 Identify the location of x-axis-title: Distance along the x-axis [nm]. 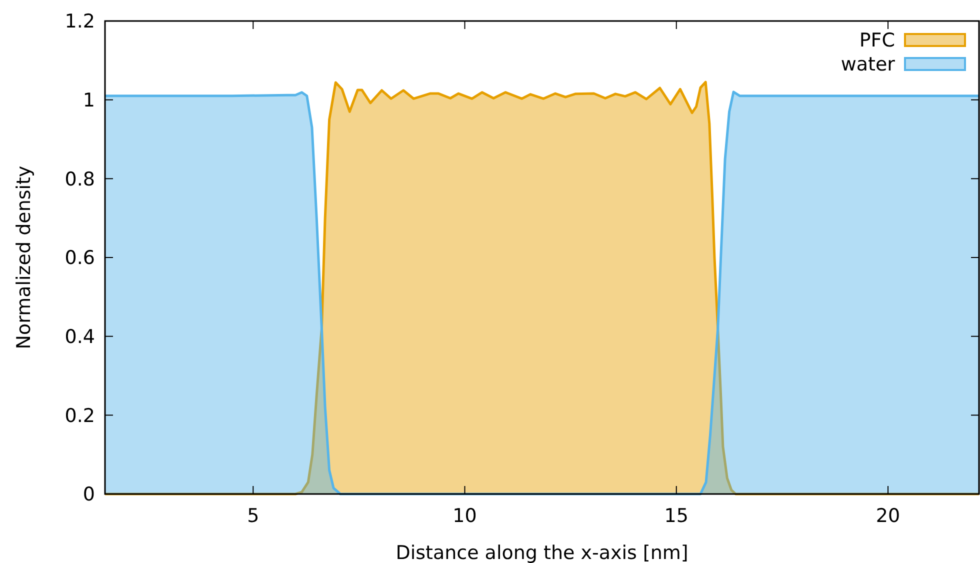
(542, 552).